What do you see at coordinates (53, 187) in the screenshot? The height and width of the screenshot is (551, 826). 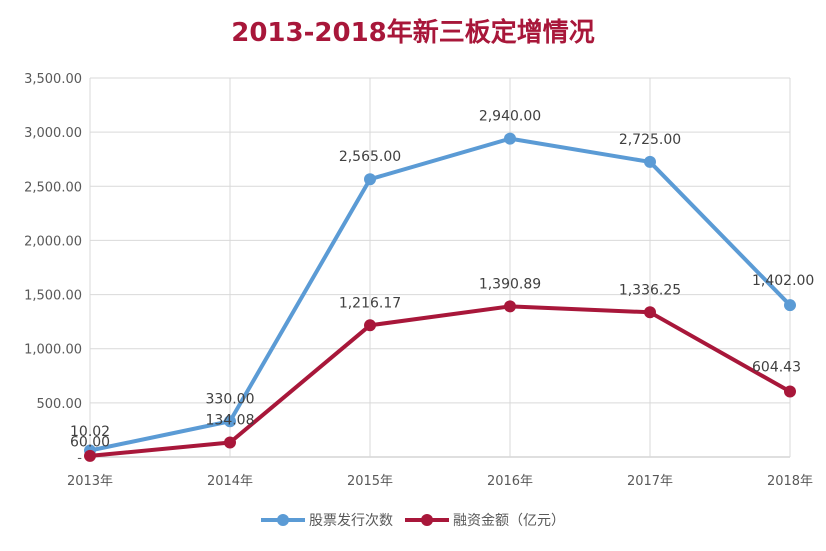 I see `y-tick-label: 2,500.00` at bounding box center [53, 187].